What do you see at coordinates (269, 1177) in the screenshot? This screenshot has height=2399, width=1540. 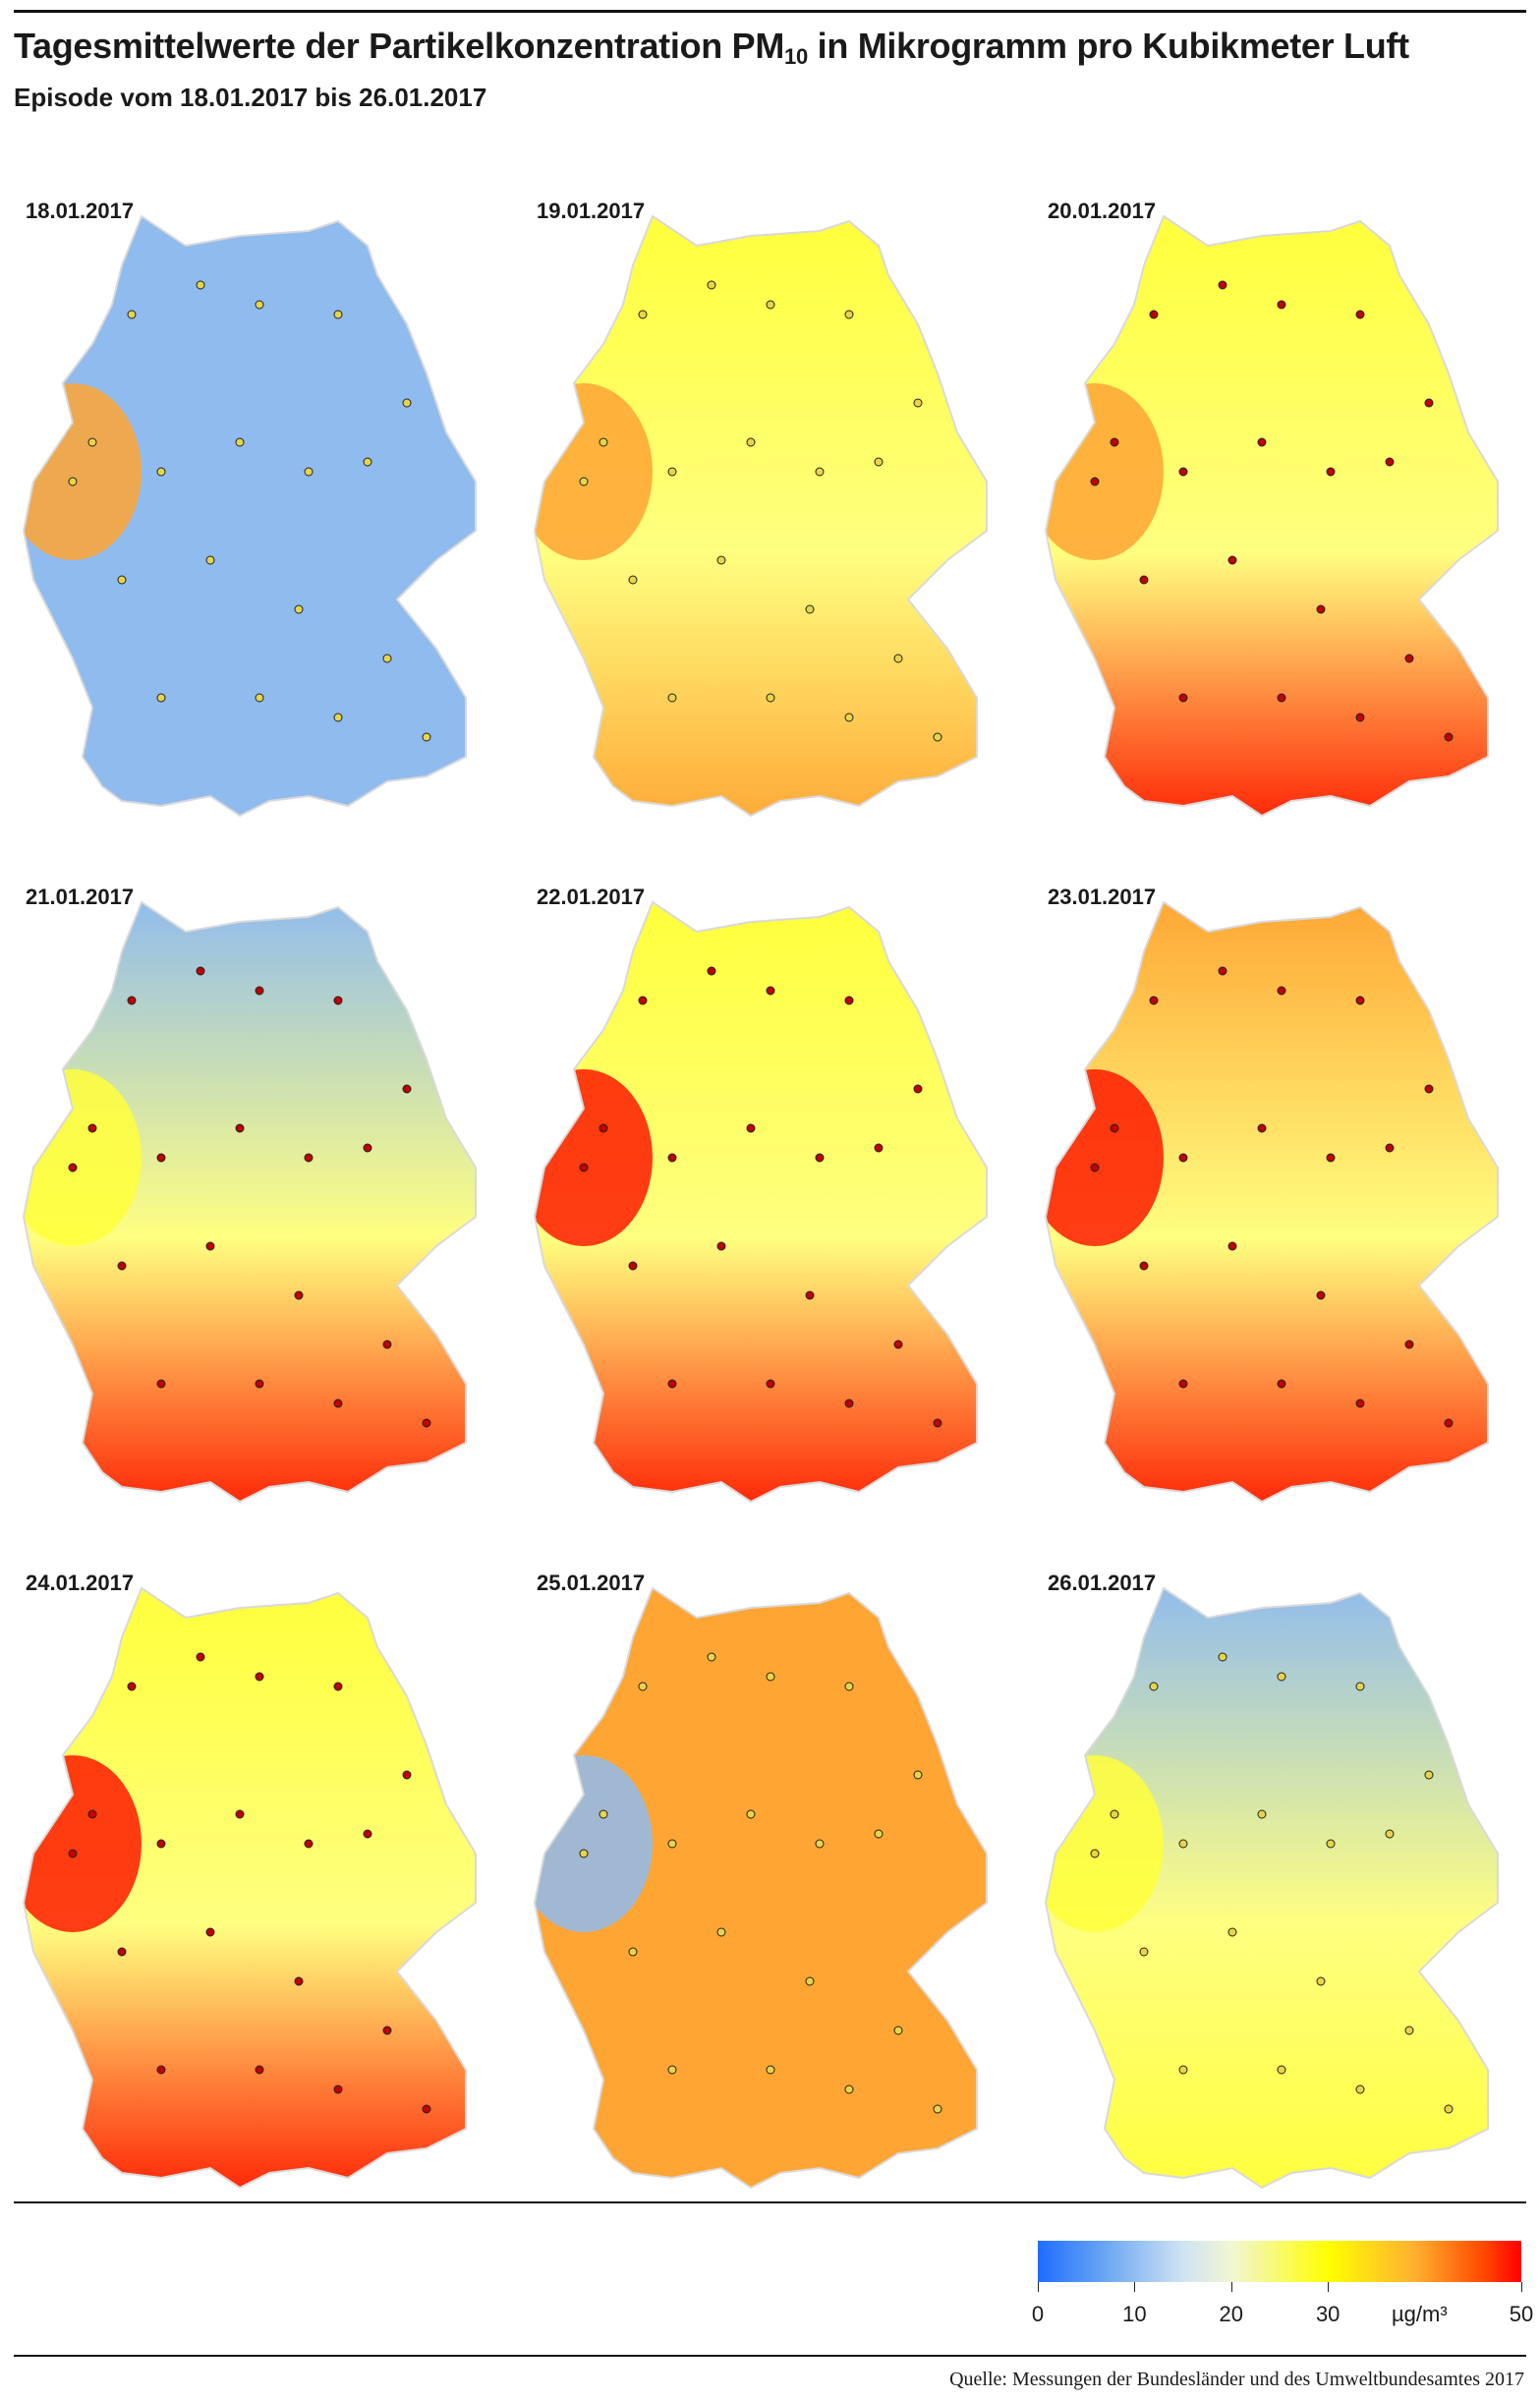 I see `map-panel: 21.01.2017` at bounding box center [269, 1177].